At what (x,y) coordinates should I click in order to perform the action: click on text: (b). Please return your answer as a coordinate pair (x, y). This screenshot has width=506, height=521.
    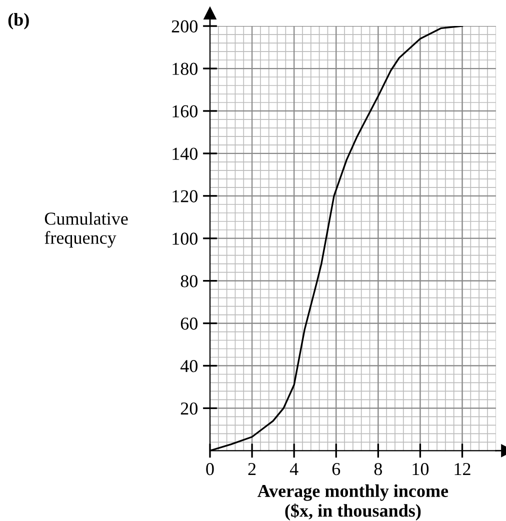
    Looking at the image, I should click on (18, 21).